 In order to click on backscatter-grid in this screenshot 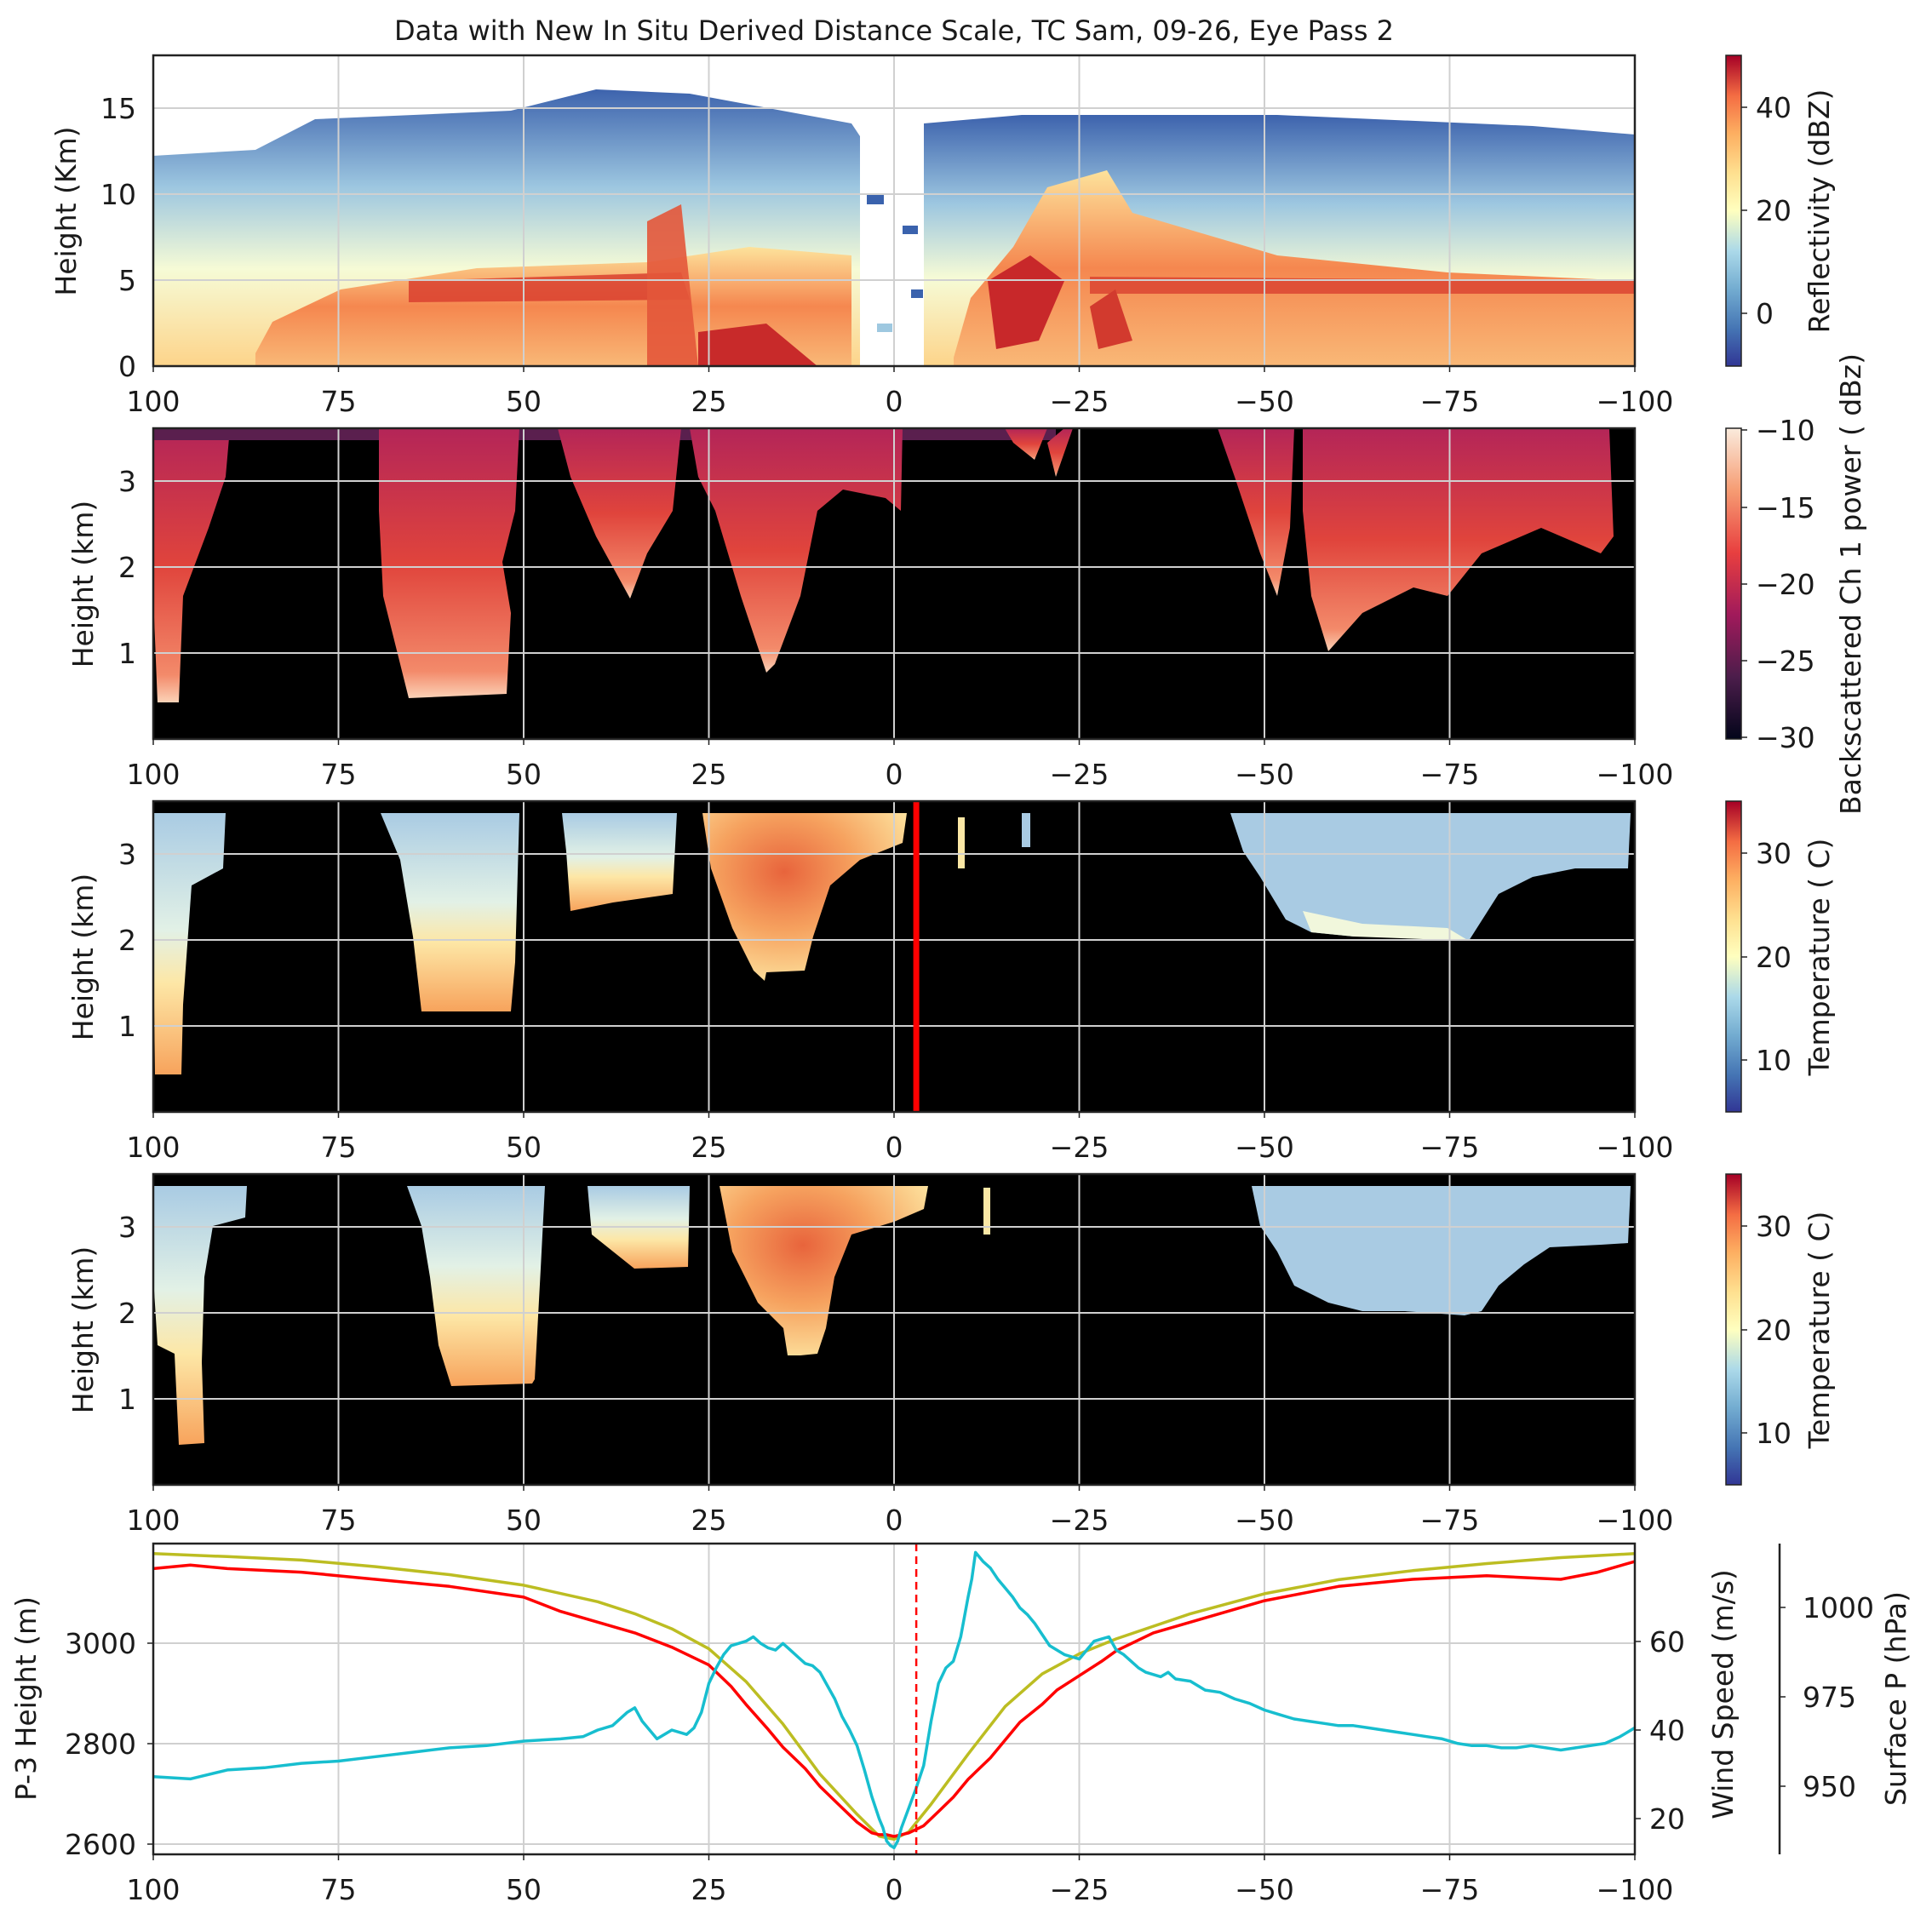, I will do `click(894, 583)`.